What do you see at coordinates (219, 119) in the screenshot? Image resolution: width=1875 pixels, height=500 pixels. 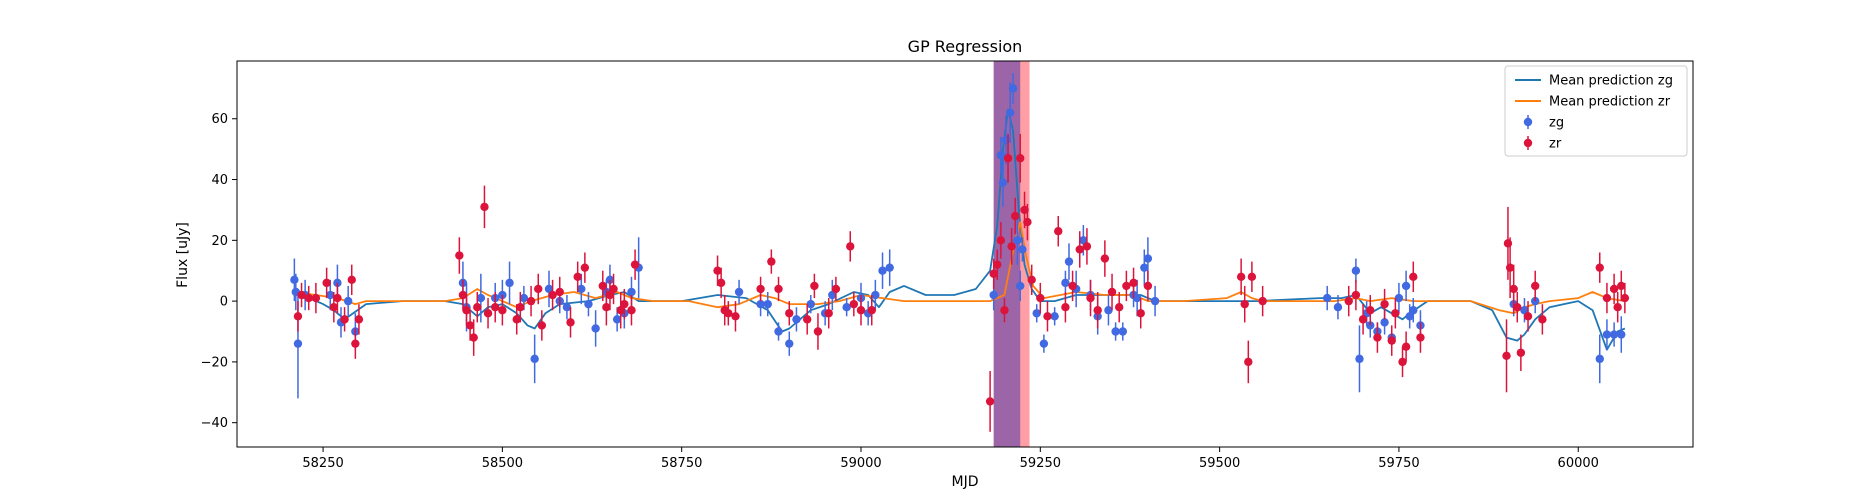 I see `y-tick-label: 60` at bounding box center [219, 119].